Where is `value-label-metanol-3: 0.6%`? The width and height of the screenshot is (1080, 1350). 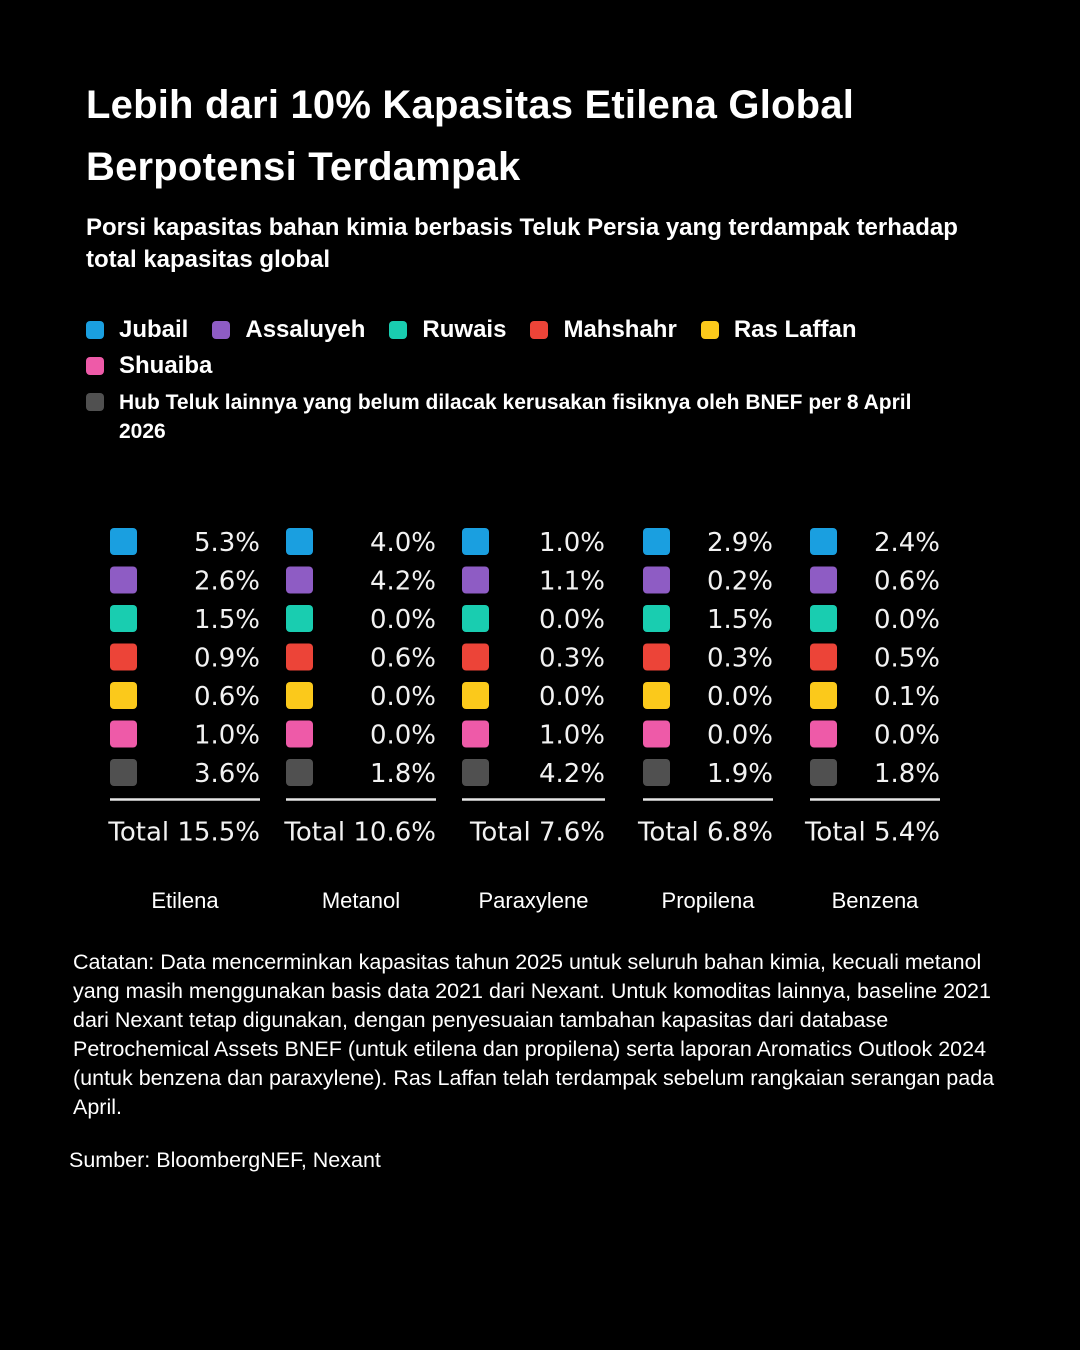 value-label-metanol-3: 0.6% is located at coordinates (403, 659).